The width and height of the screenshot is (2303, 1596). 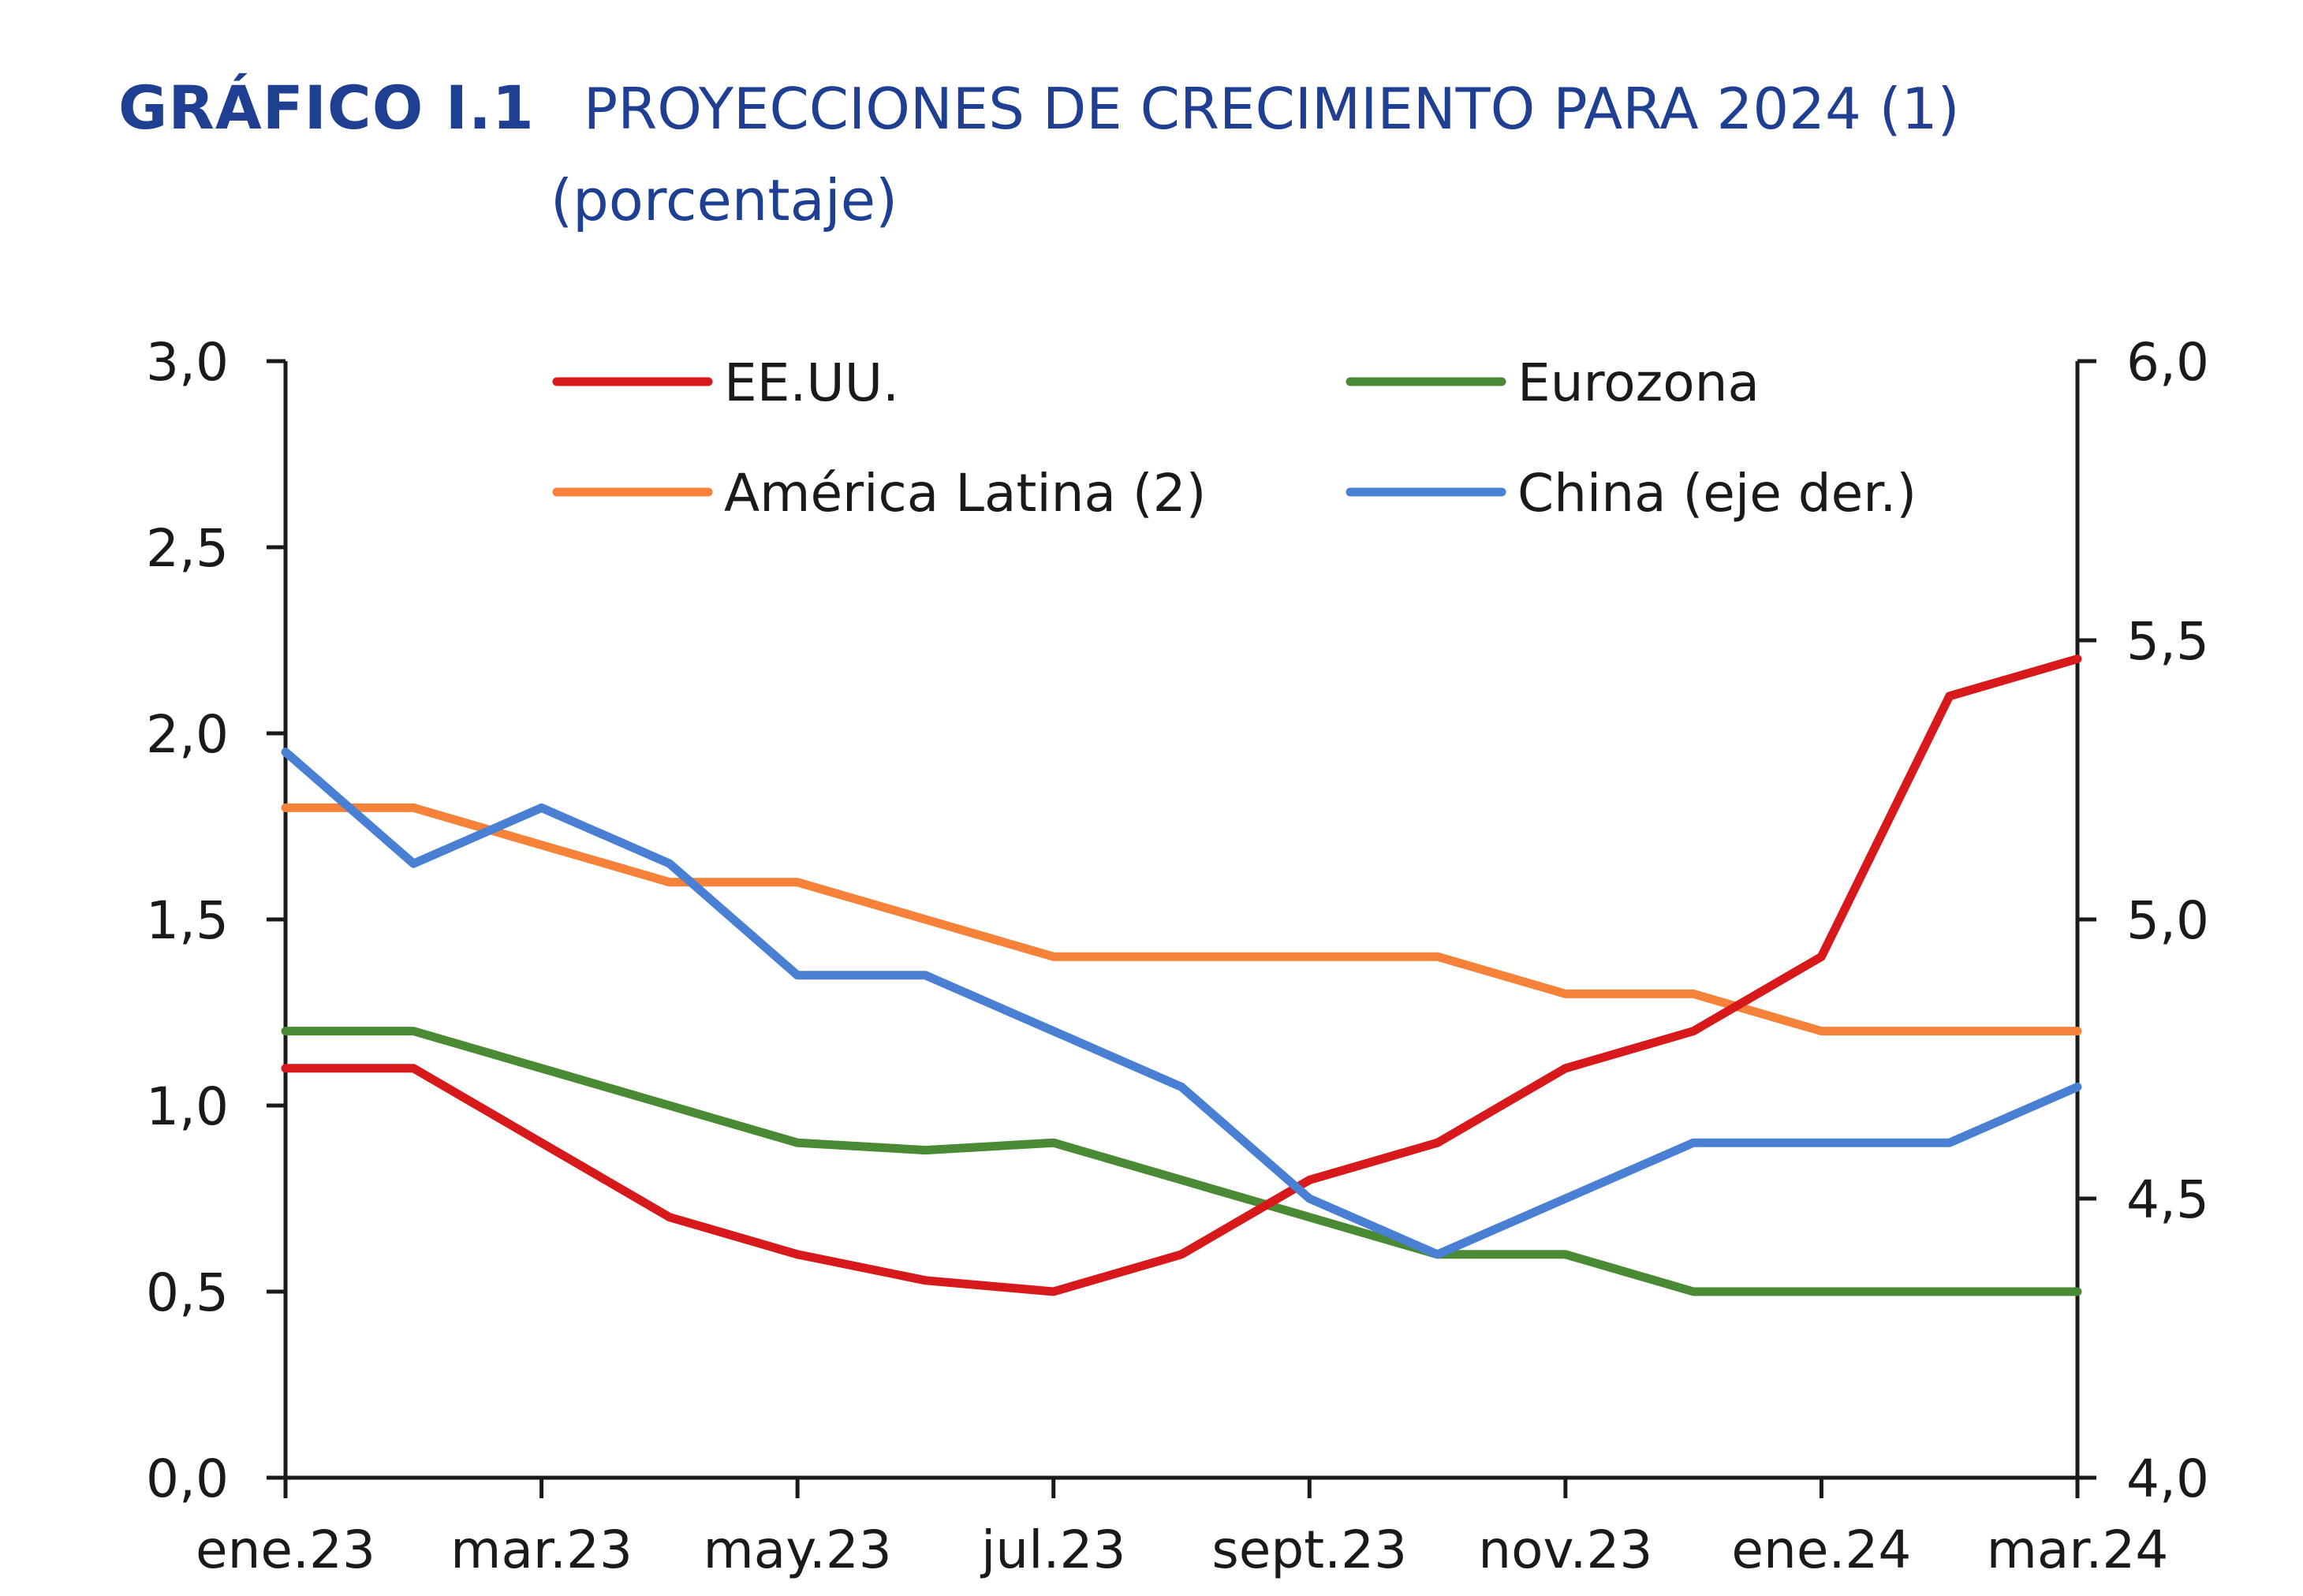 What do you see at coordinates (2167, 921) in the screenshot?
I see `y-right-tick-label: 5,0` at bounding box center [2167, 921].